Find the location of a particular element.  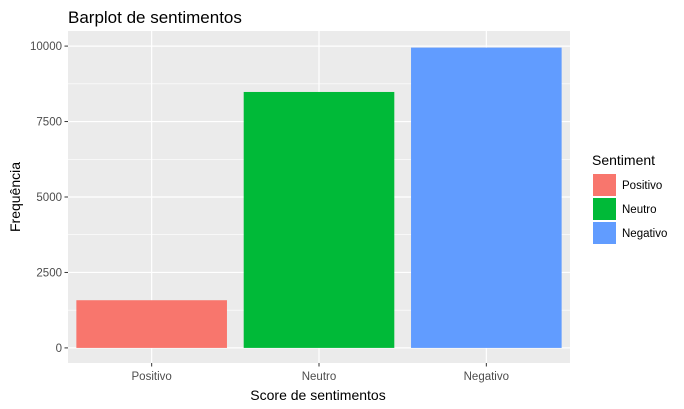

chart-title: Barplot de sentimentos is located at coordinates (155, 17).